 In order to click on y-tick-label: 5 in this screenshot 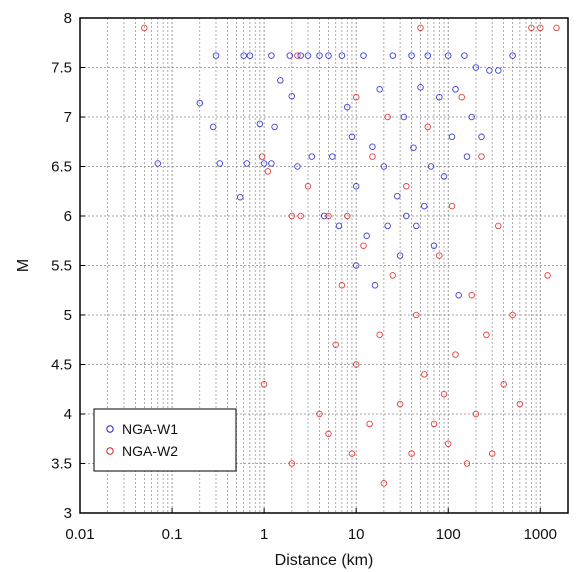, I will do `click(68, 315)`.